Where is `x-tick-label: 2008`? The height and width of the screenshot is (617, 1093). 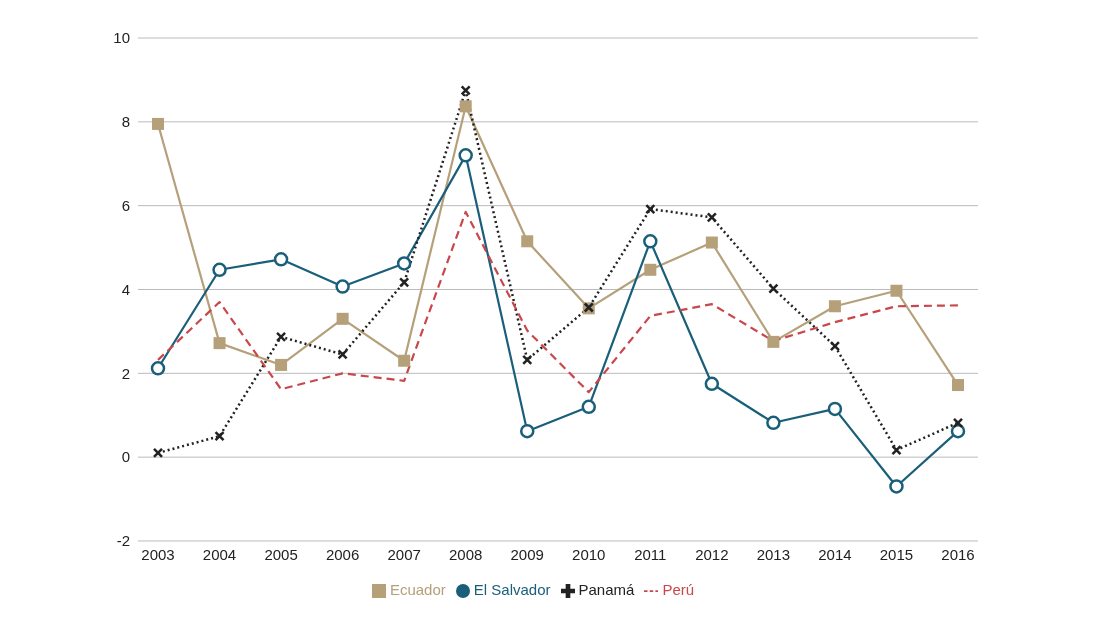 x-tick-label: 2008 is located at coordinates (466, 554).